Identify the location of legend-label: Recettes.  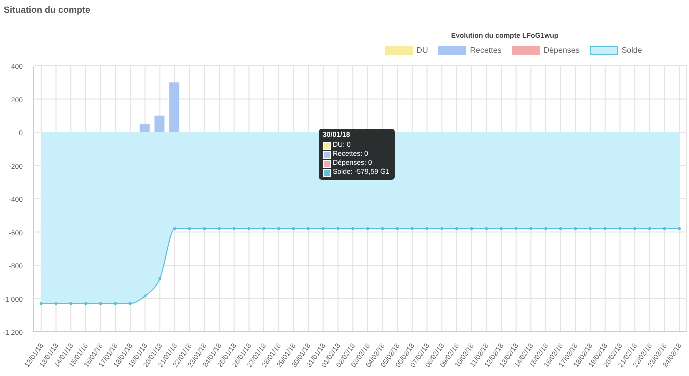
(486, 50).